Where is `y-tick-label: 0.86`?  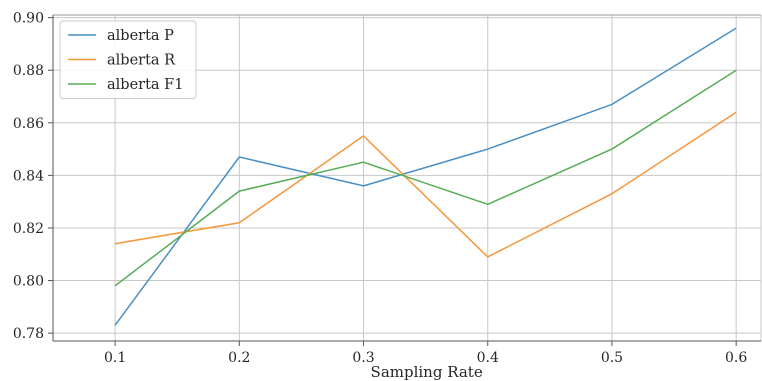
y-tick-label: 0.86 is located at coordinates (28, 124).